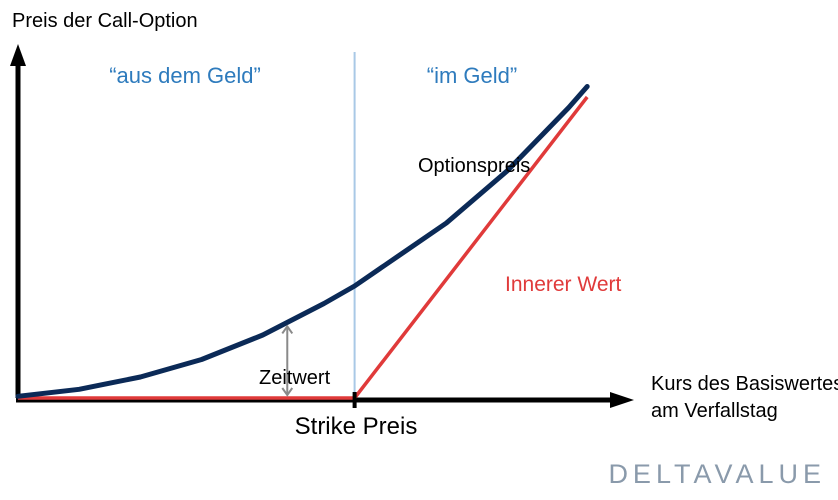 This screenshot has height=500, width=838. Describe the element at coordinates (474, 166) in the screenshot. I see `series-label-optionspreis: Optionspreis` at that location.